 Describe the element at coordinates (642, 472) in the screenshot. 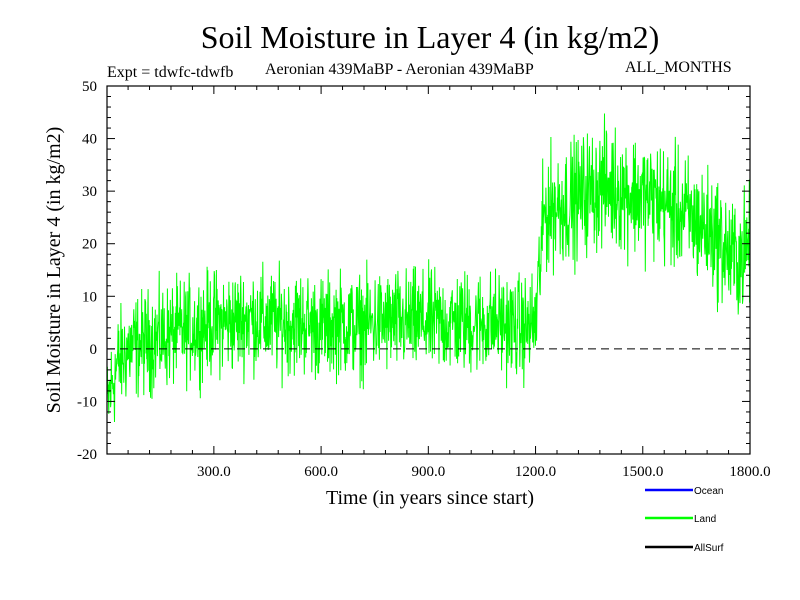

I see `x-tick-label: 1500.0` at that location.